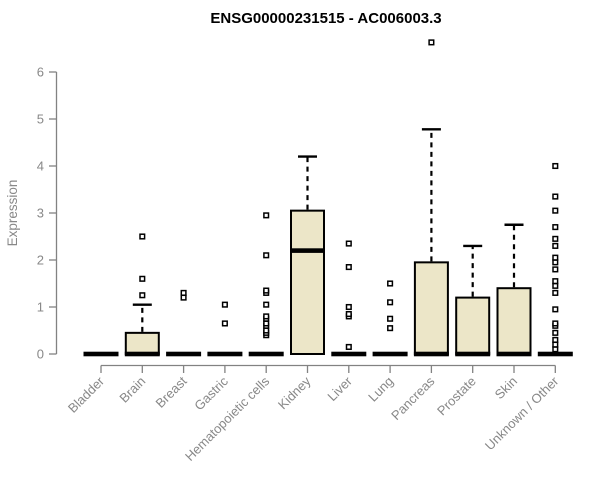 Image resolution: width=600 pixels, height=500 pixels. Describe the element at coordinates (211, 393) in the screenshot. I see `x-tick-label-gastric: Gastric` at that location.